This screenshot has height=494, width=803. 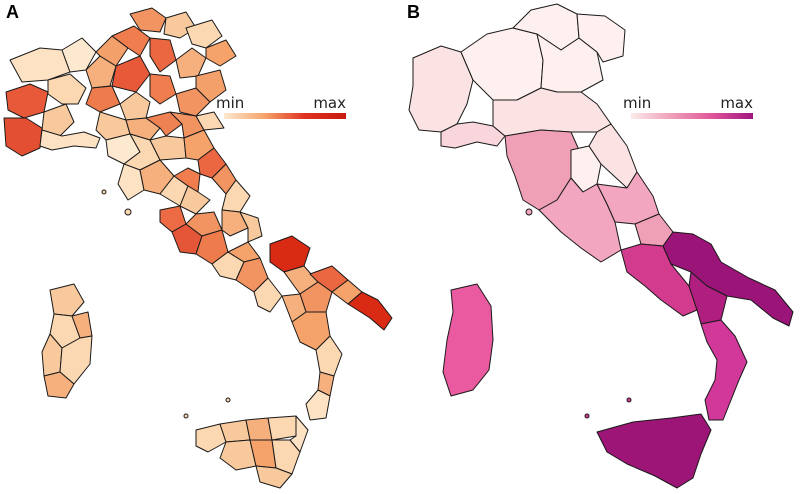 I want to click on legend-a: min max, so click(x=281, y=109).